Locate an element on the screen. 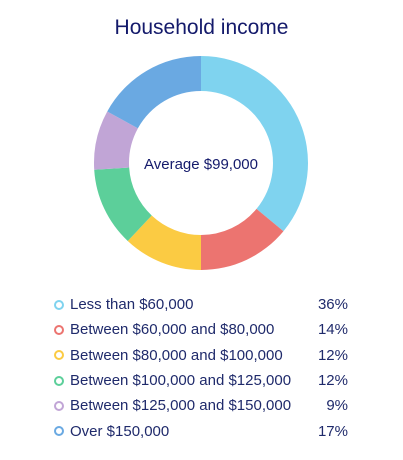 The width and height of the screenshot is (403, 460). legend-item: Between $80,000 and $100,000 12% is located at coordinates (201, 355).